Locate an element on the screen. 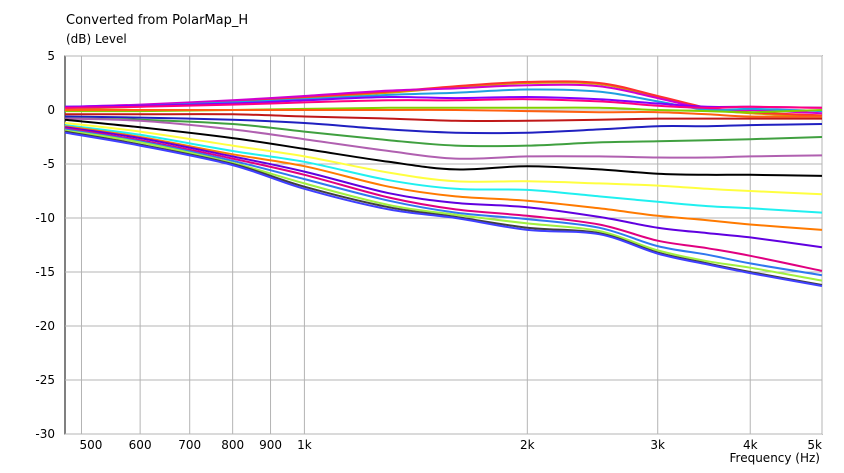 The width and height of the screenshot is (844, 473). y-tick-label: -5 is located at coordinates (49, 164).